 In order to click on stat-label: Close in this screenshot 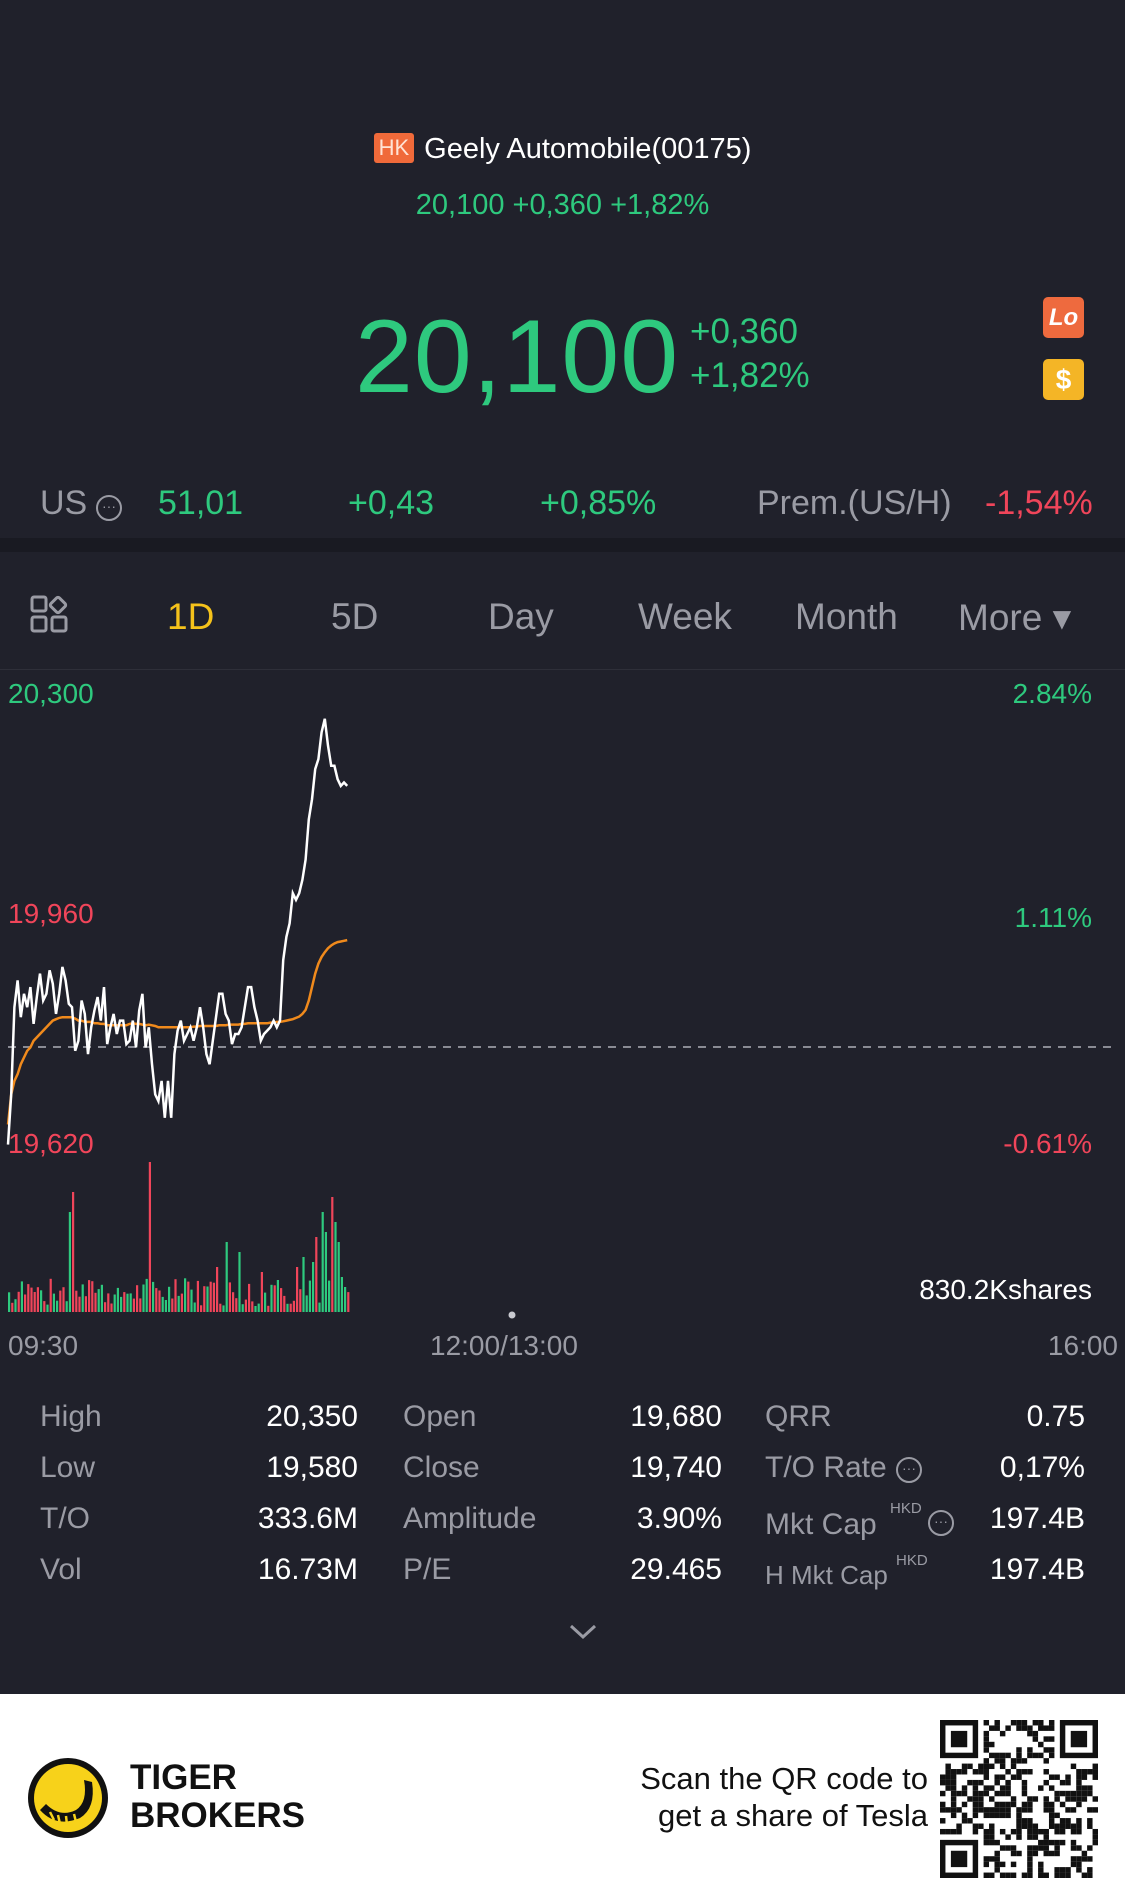, I will do `click(441, 1467)`.